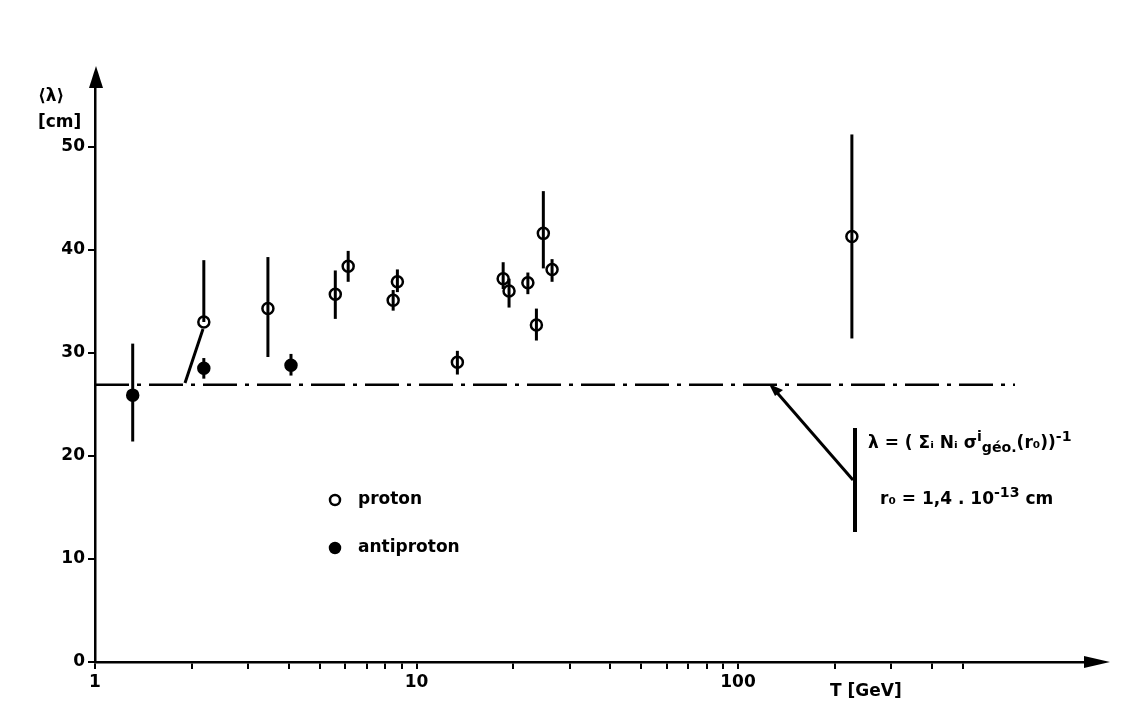  I want to click on x-tick-label: 1, so click(95, 680).